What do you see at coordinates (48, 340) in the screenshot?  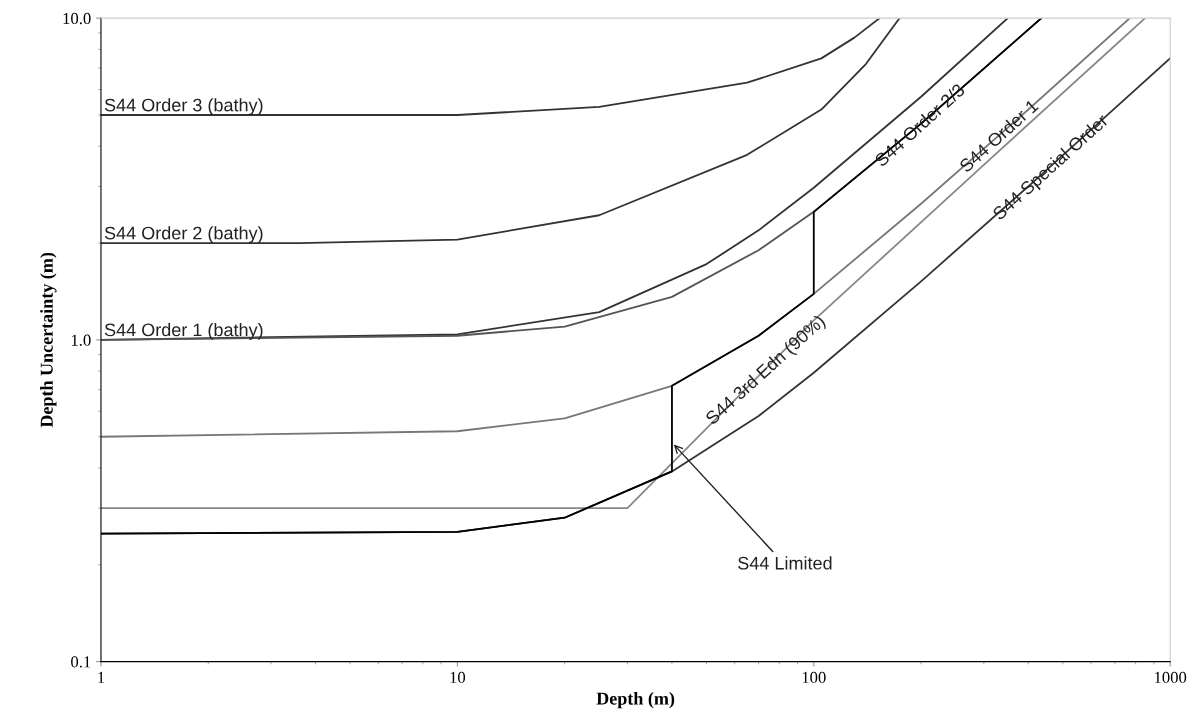 I see `y-axis-title: Depth Uncertainty (m)` at bounding box center [48, 340].